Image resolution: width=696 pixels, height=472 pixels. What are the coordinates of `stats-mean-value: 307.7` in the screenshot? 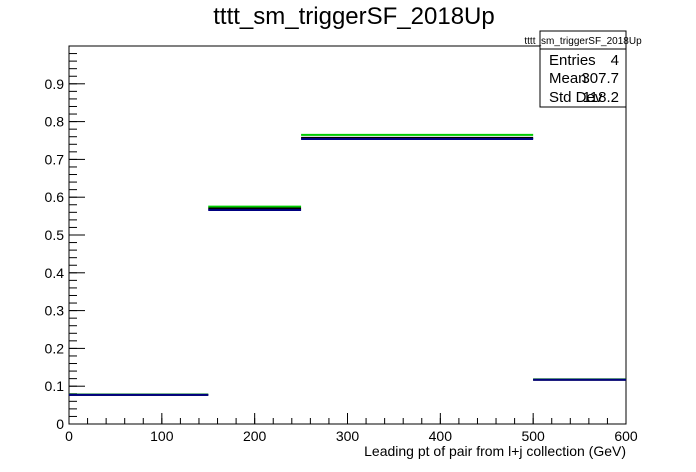 It's located at (600, 78).